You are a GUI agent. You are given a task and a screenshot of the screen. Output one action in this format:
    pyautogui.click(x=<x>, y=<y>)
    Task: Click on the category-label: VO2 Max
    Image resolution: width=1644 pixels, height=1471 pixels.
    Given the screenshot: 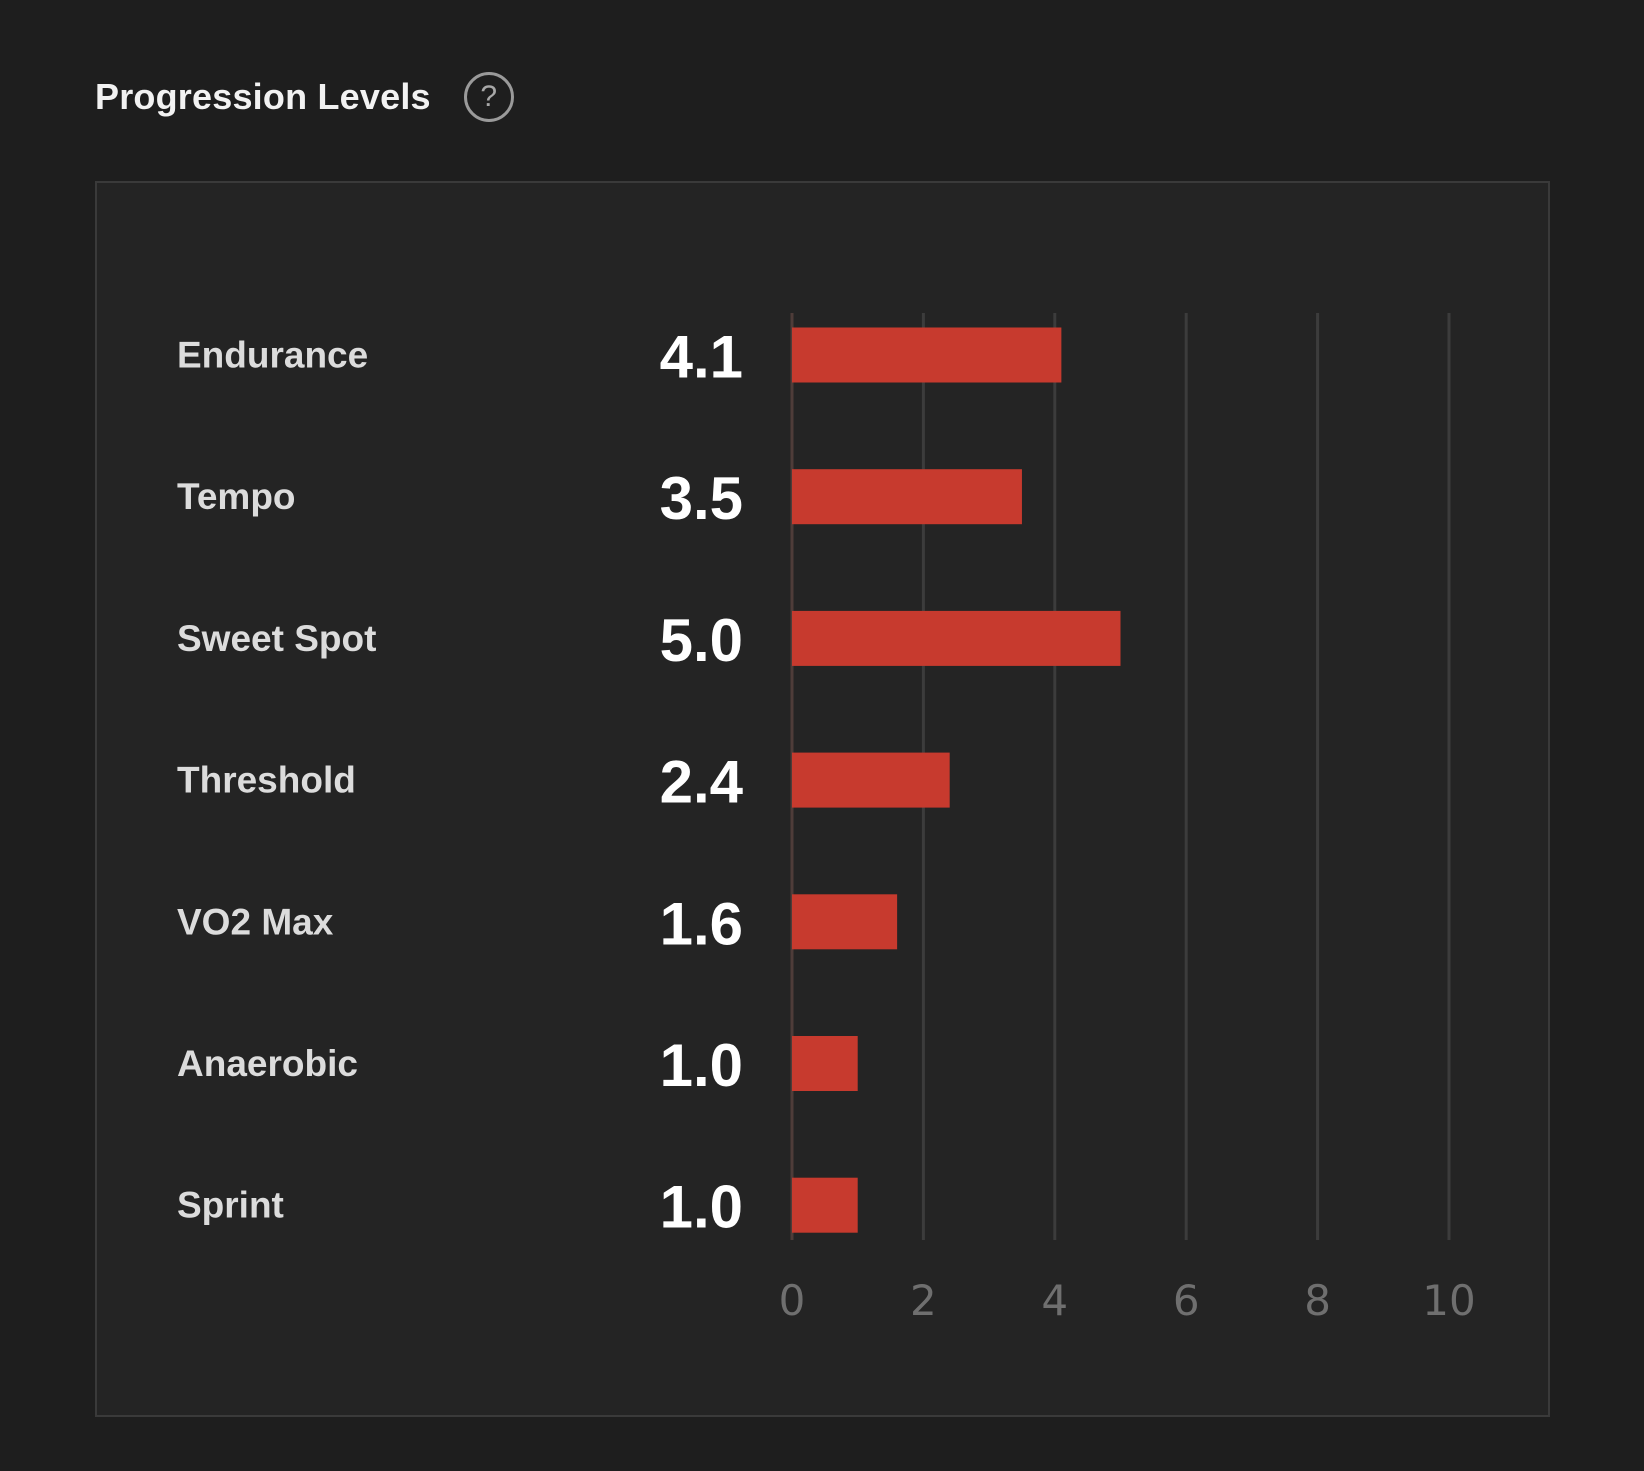 What is the action you would take?
    pyautogui.click(x=255, y=921)
    